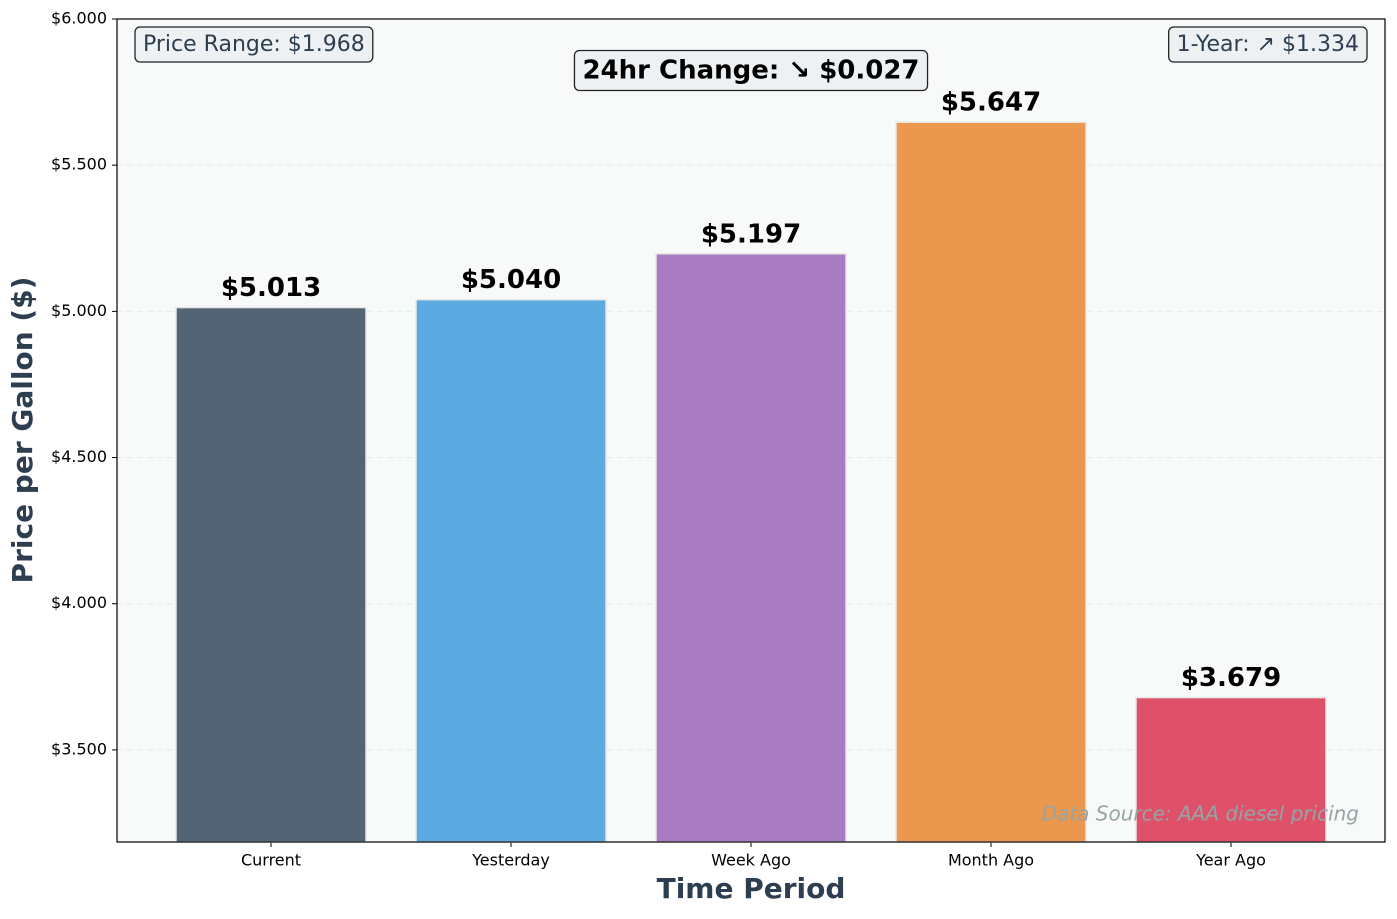 The image size is (1397, 919). I want to click on y-tick-label: $3.500, so click(79, 748).